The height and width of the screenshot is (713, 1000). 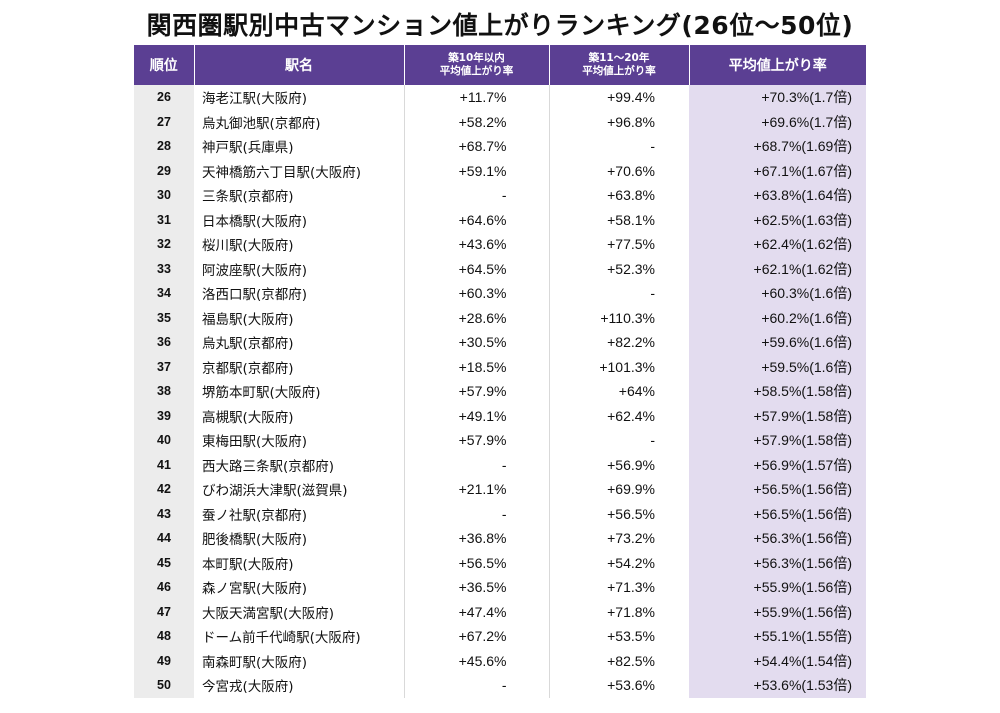 What do you see at coordinates (299, 513) in the screenshot?
I see `station-cell: 蚕ノ社駅(京都府)` at bounding box center [299, 513].